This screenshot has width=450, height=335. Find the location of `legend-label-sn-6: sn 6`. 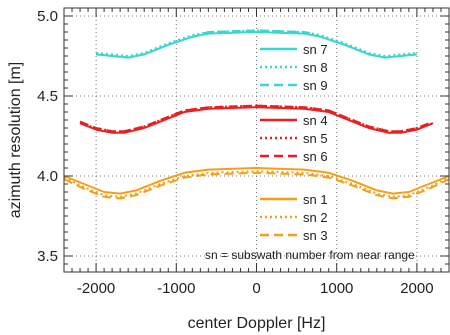

legend-label-sn-6: sn 6 is located at coordinates (315, 156).